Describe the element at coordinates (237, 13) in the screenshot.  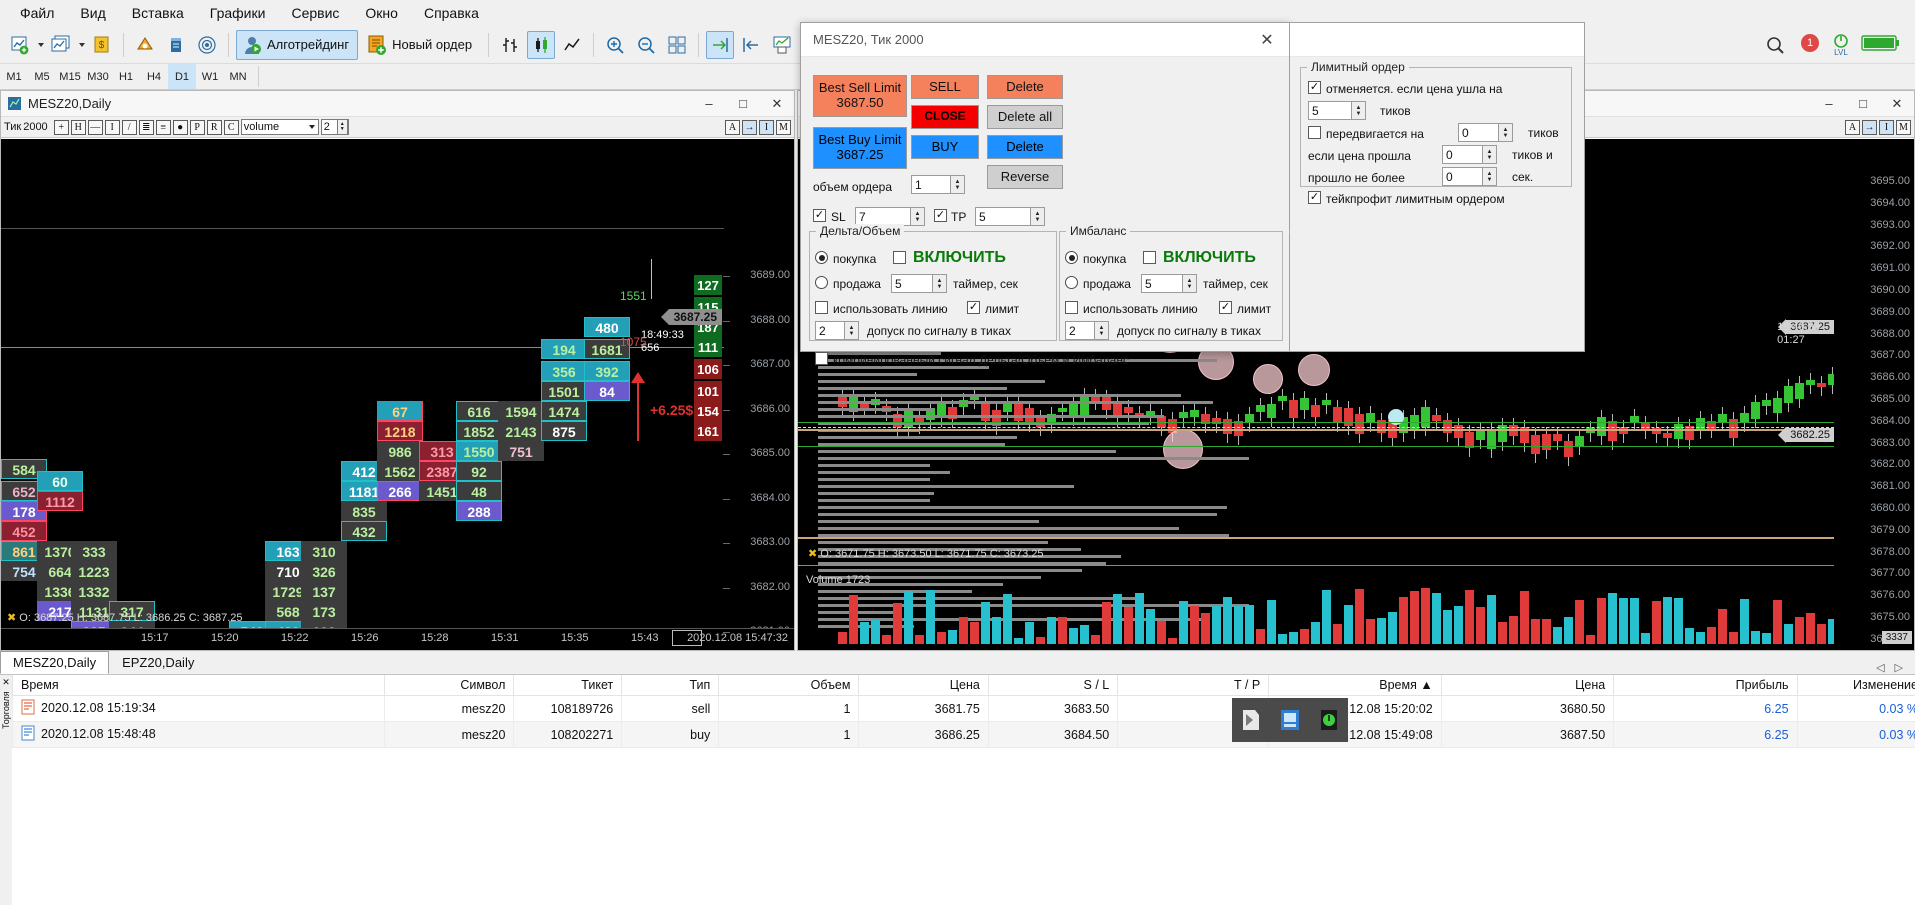
I see `menu-item-charts: Графики` at that location.